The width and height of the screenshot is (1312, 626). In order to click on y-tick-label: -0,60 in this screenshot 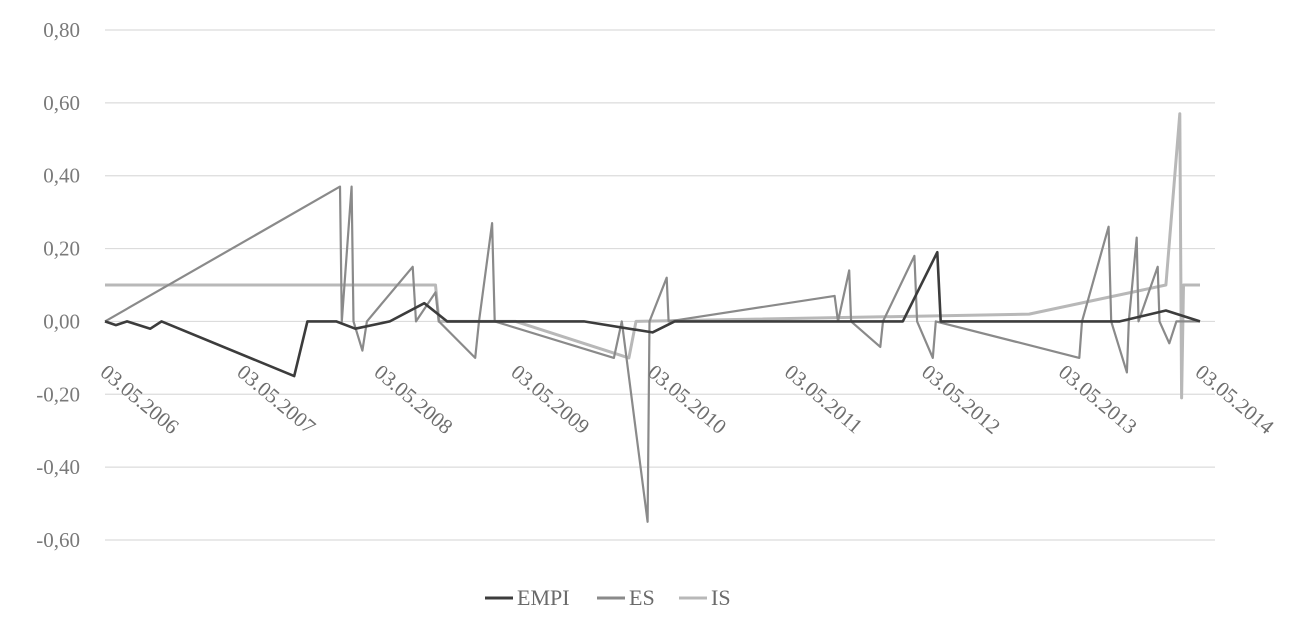, I will do `click(58, 540)`.